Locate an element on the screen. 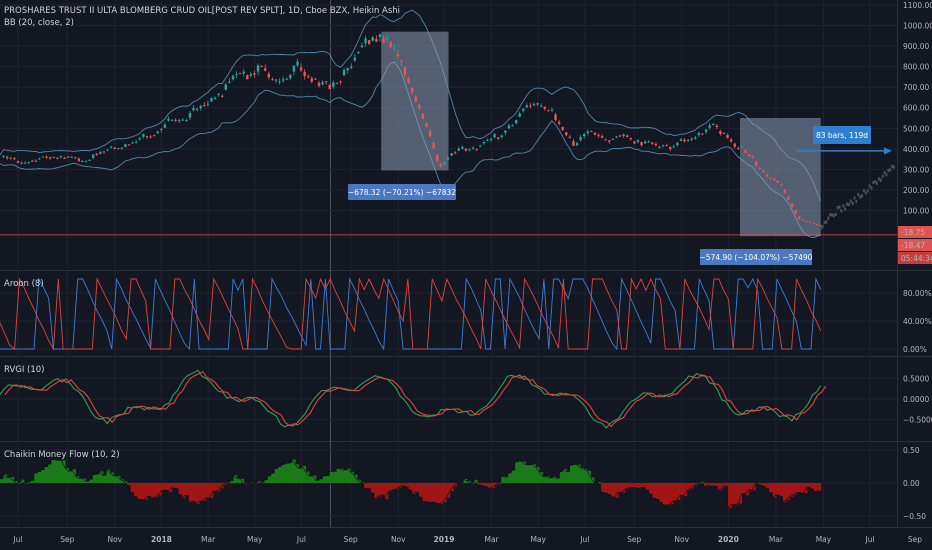  rvgi-pane is located at coordinates (413, 399).